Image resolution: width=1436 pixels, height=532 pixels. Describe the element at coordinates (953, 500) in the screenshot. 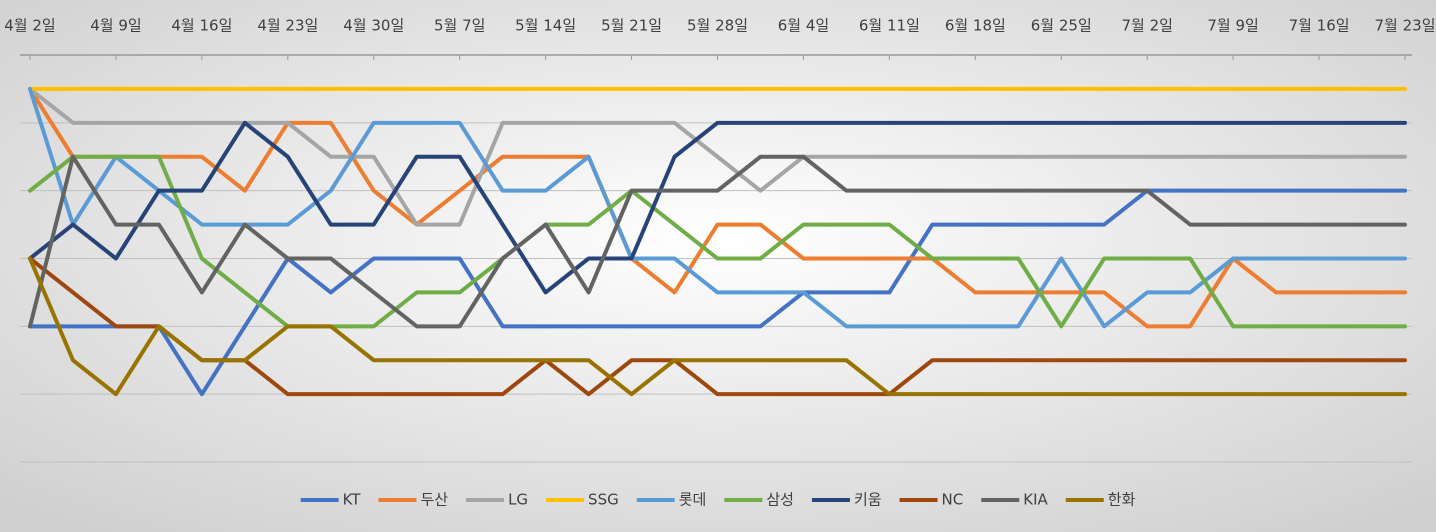

I see `legend-label: NC` at that location.